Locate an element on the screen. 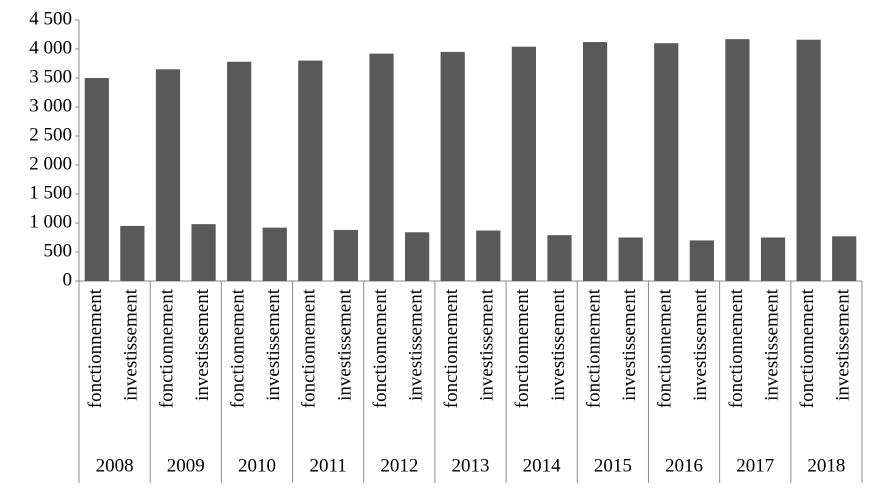  x-group-label: 2013 is located at coordinates (471, 465).